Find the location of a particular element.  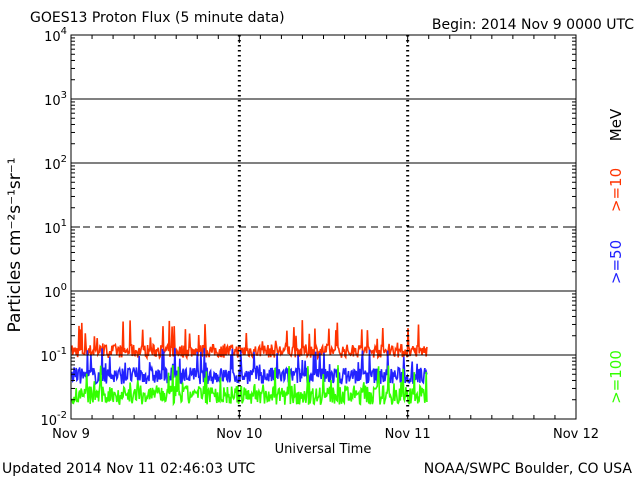

updated-time: Updated 2014 Nov 11 02:46:03 UTC is located at coordinates (129, 469).